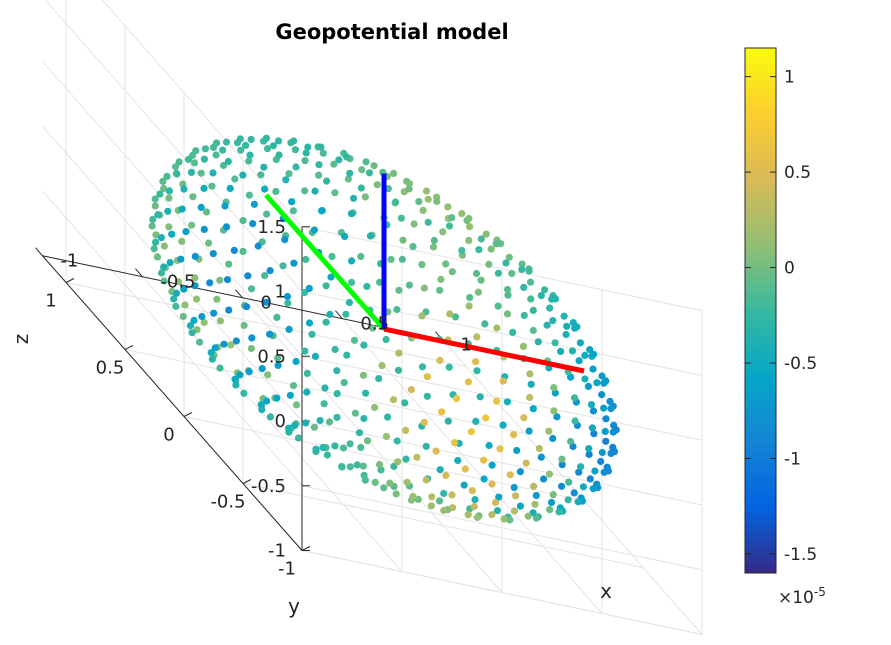 The image size is (891, 645). I want to click on grid-line, so click(173, 146).